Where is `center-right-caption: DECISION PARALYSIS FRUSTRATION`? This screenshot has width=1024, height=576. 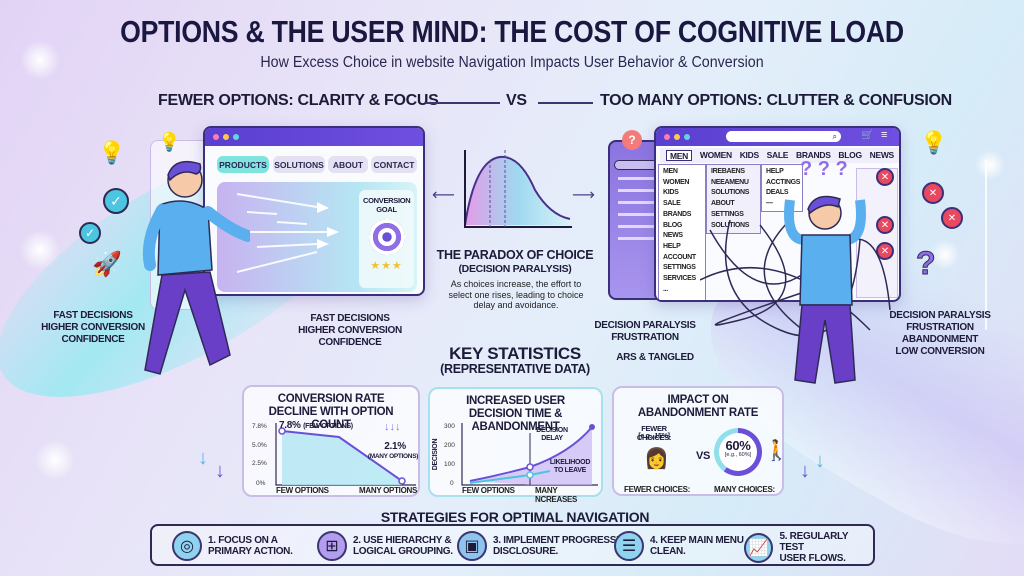
center-right-caption: DECISION PARALYSIS FRUSTRATION is located at coordinates (645, 331).